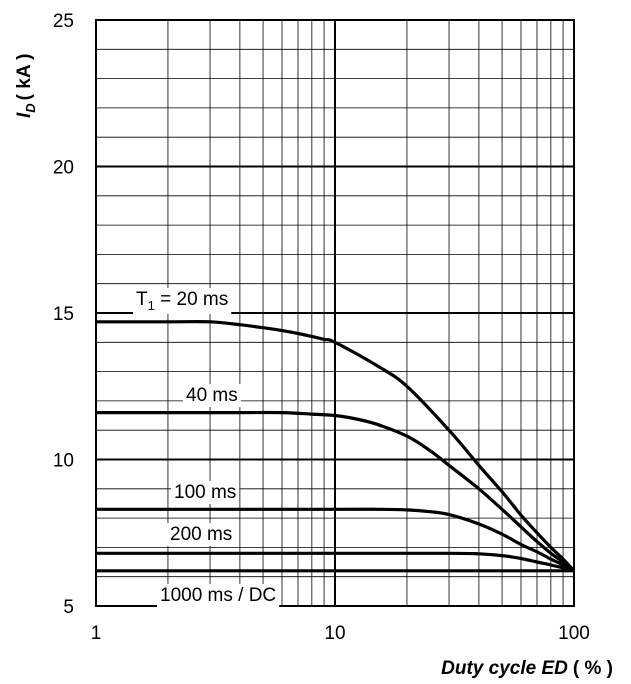 This screenshot has width=631, height=684. I want to click on y-tick-label: 5, so click(68, 607).